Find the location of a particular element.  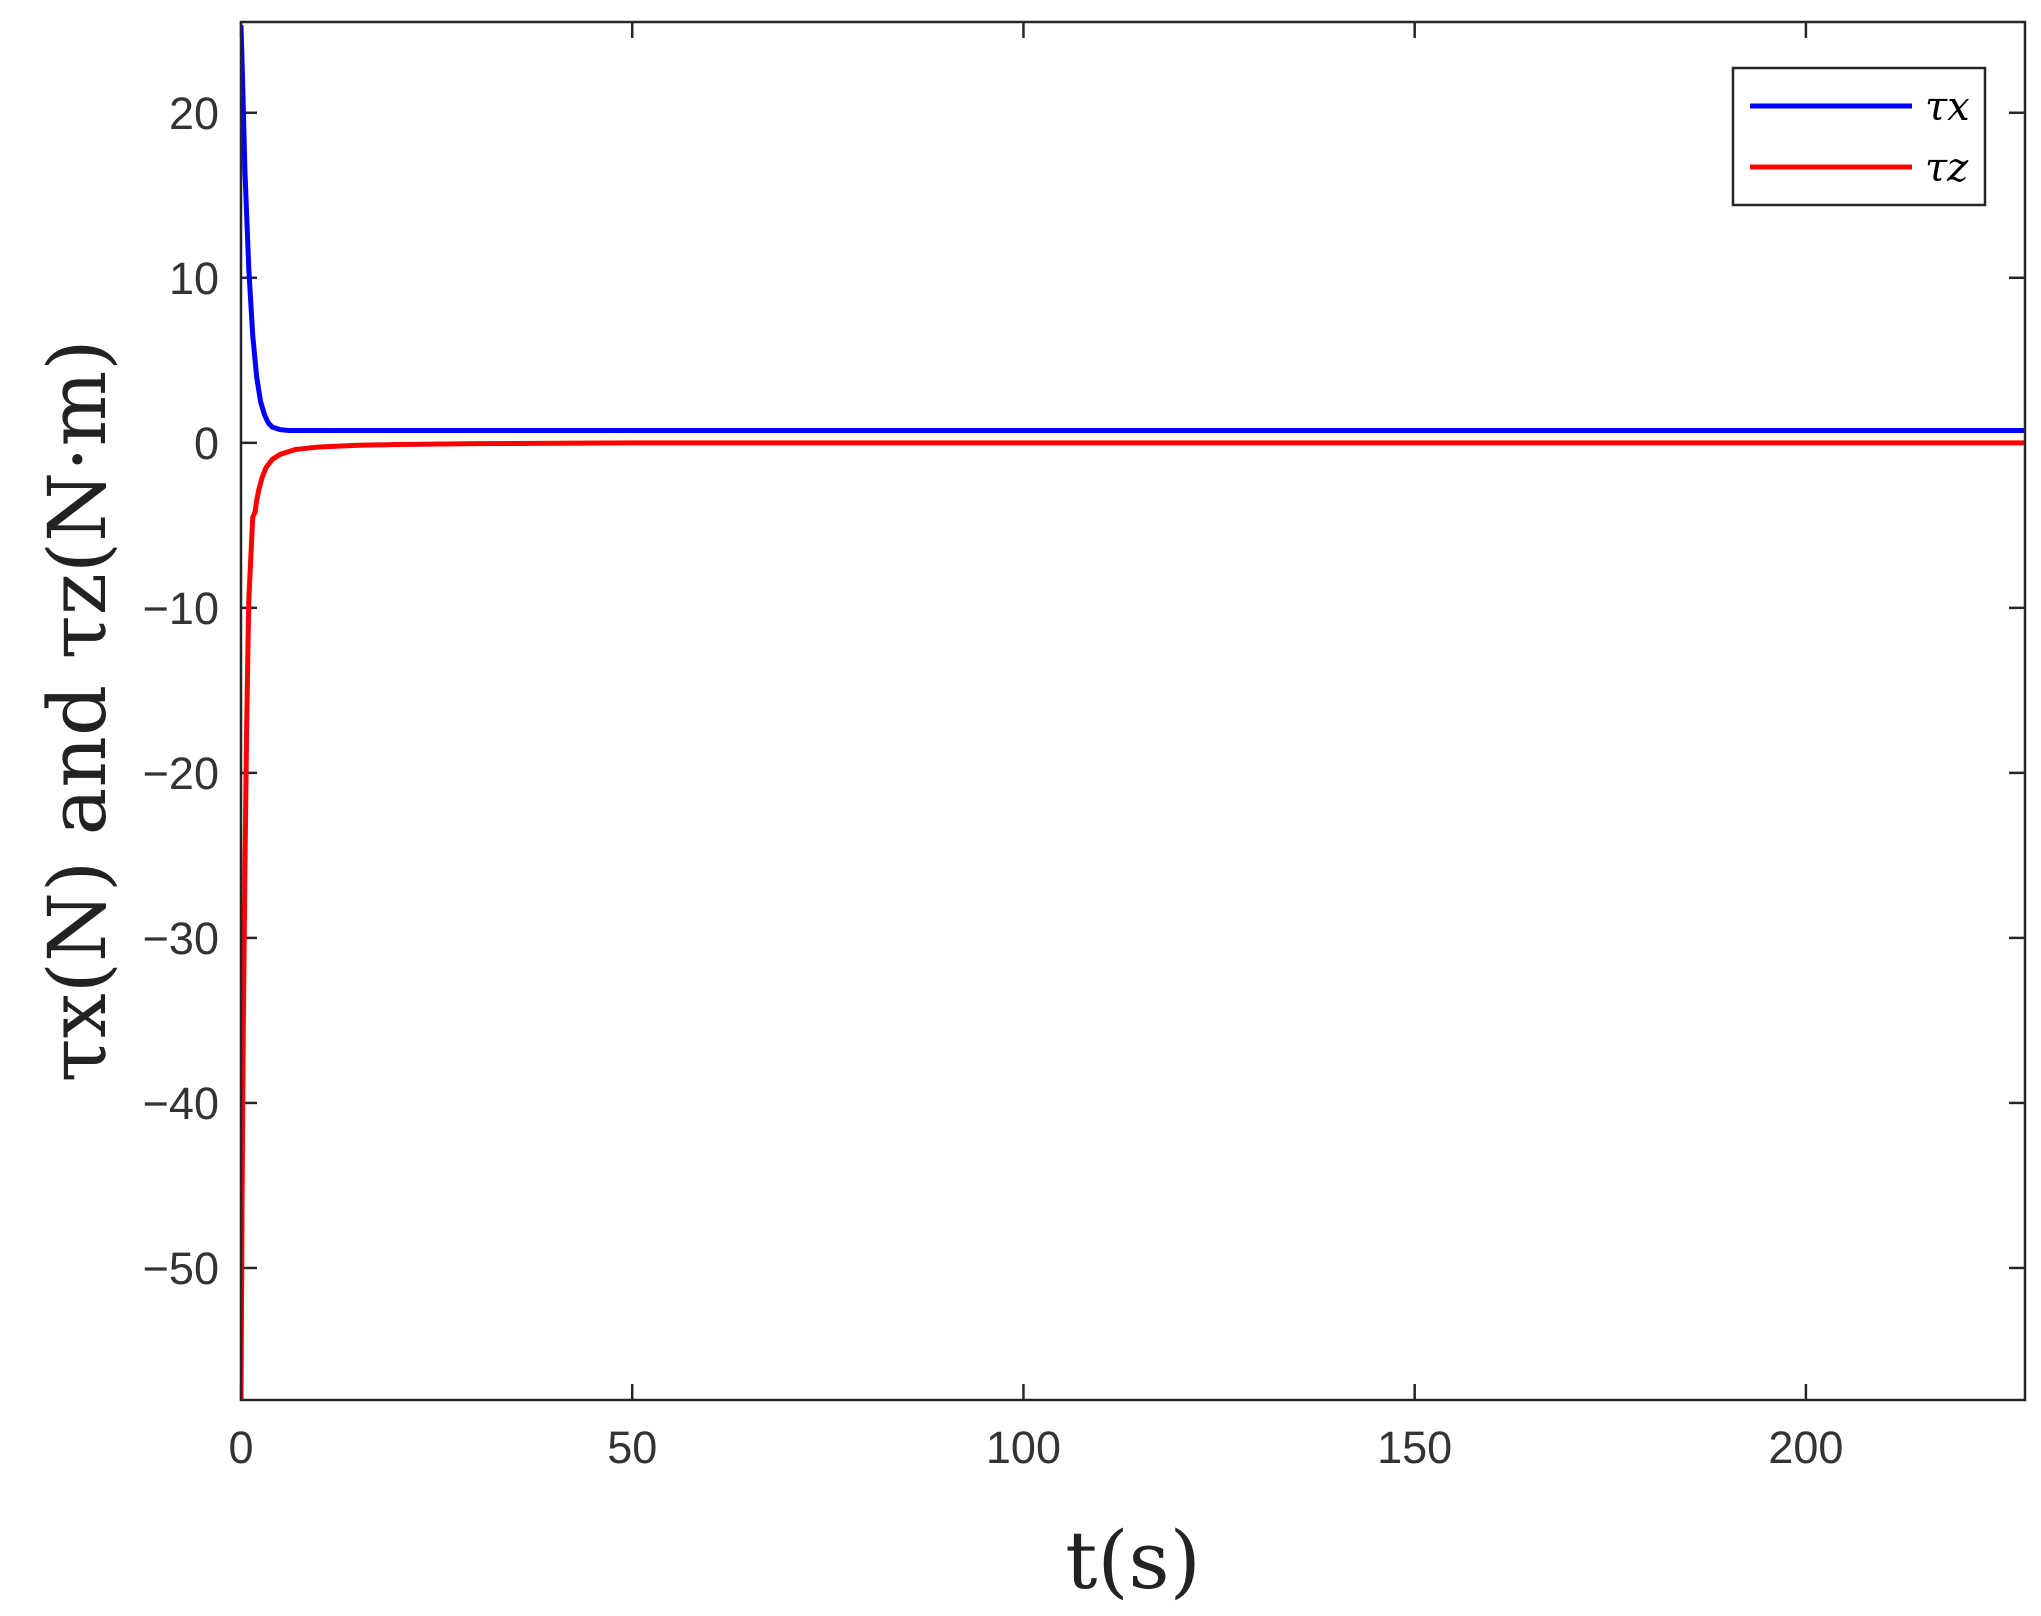

y-axis-label: τx(N) and τz(N·m) is located at coordinates (77, 710).